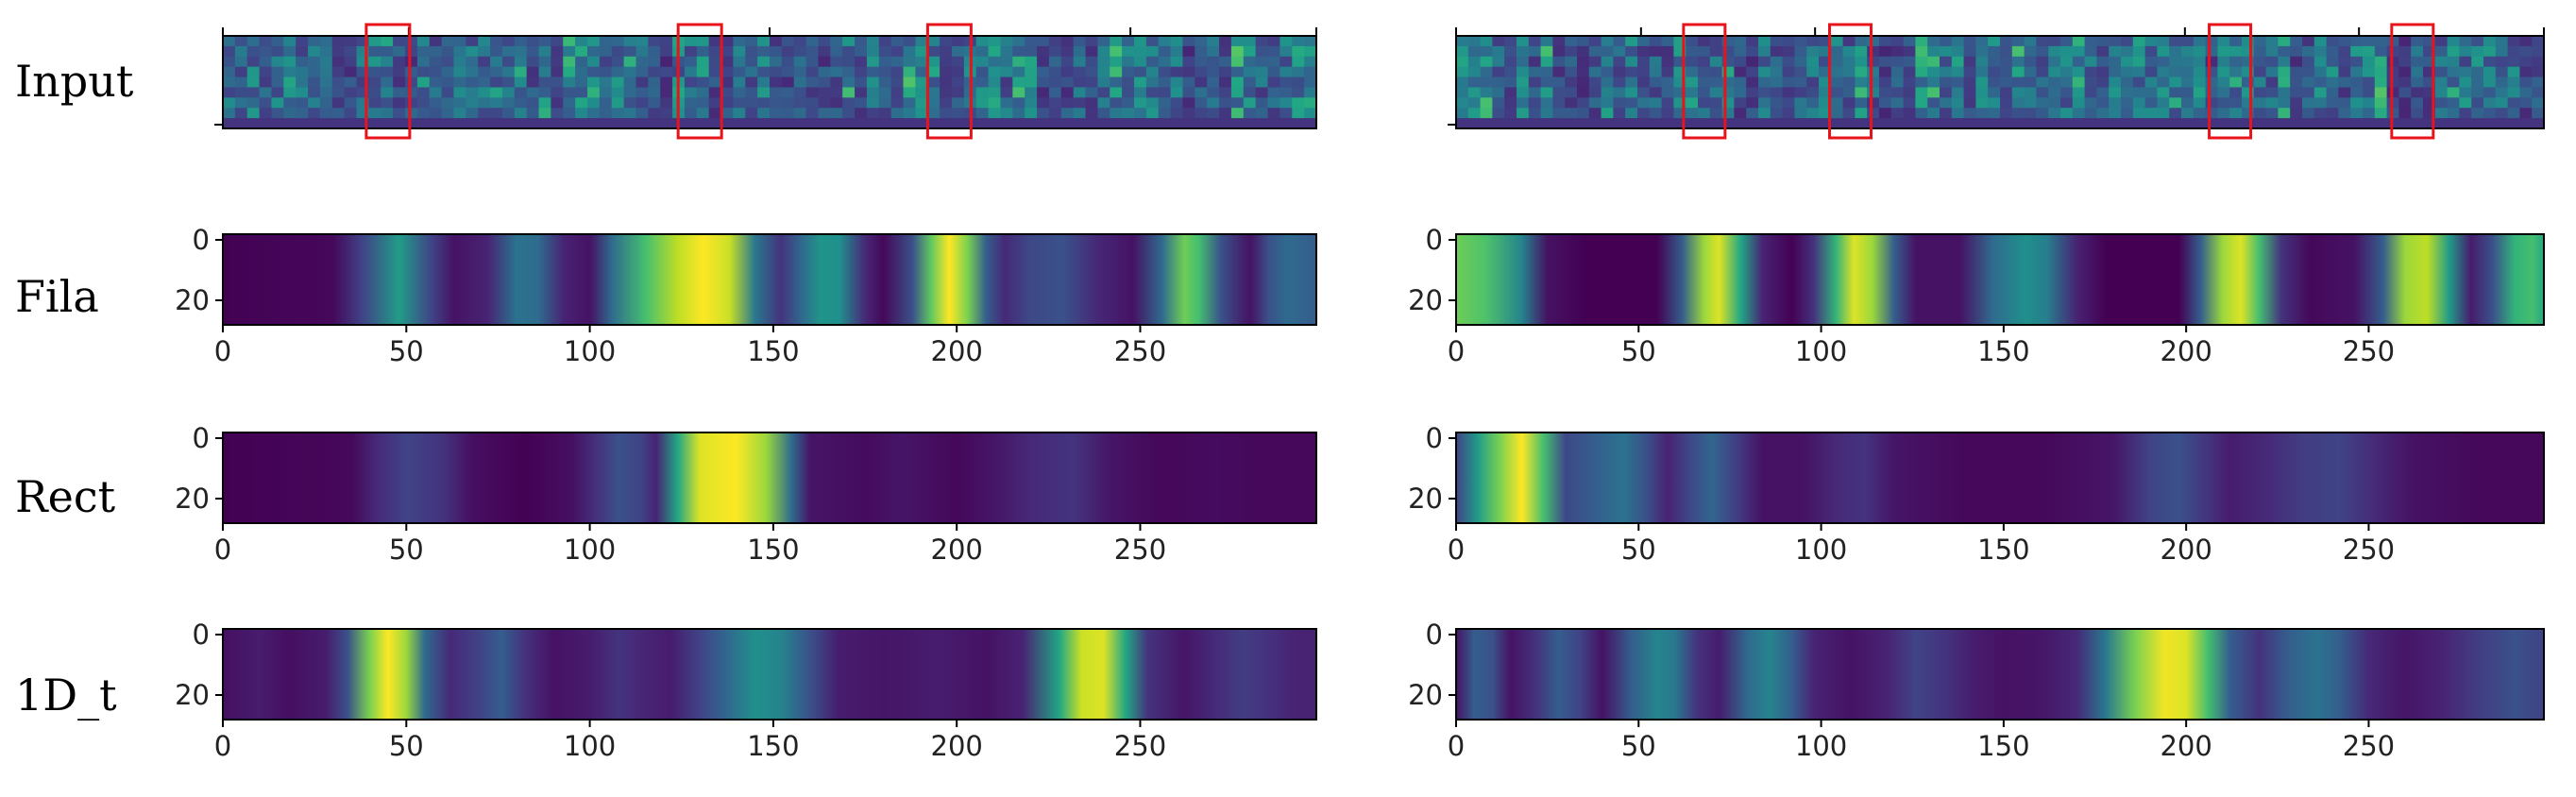 This screenshot has width=2576, height=797. What do you see at coordinates (1850, 81) in the screenshot?
I see `highlight-box` at bounding box center [1850, 81].